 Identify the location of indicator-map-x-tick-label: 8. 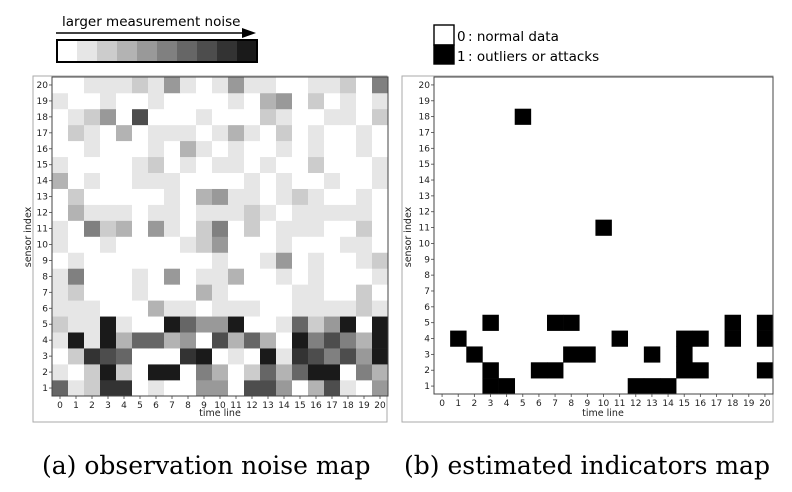
(571, 404).